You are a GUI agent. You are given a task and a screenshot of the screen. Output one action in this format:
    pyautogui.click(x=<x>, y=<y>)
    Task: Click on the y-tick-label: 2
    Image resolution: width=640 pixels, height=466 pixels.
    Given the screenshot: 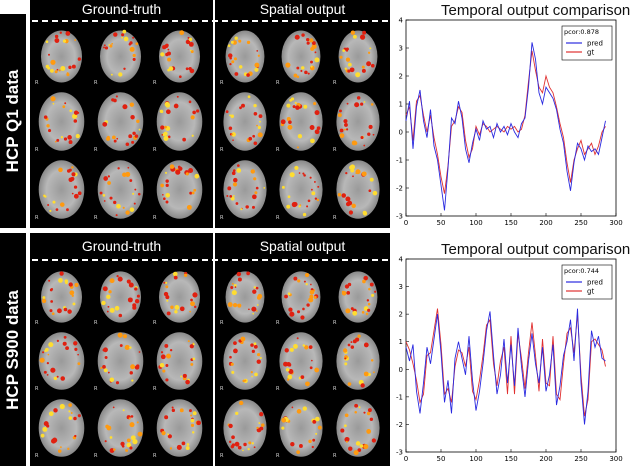 What is the action you would take?
    pyautogui.click(x=401, y=77)
    